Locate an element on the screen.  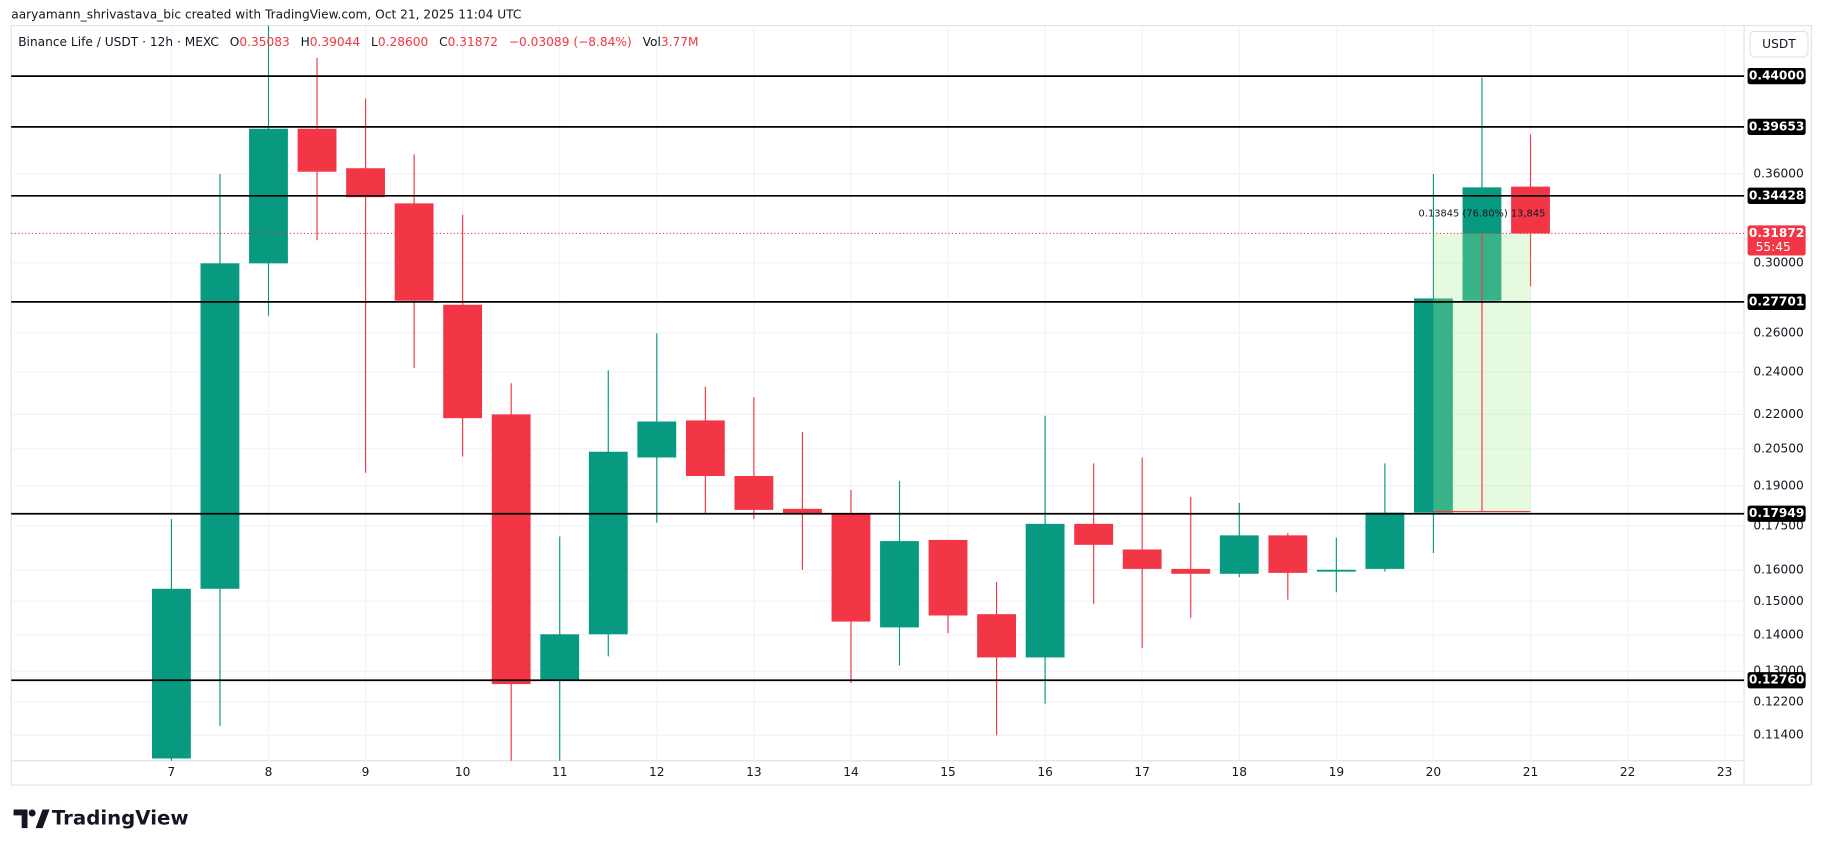
legend-symbol: Binance Life / USDT · 12h · MEXC is located at coordinates (118, 41).